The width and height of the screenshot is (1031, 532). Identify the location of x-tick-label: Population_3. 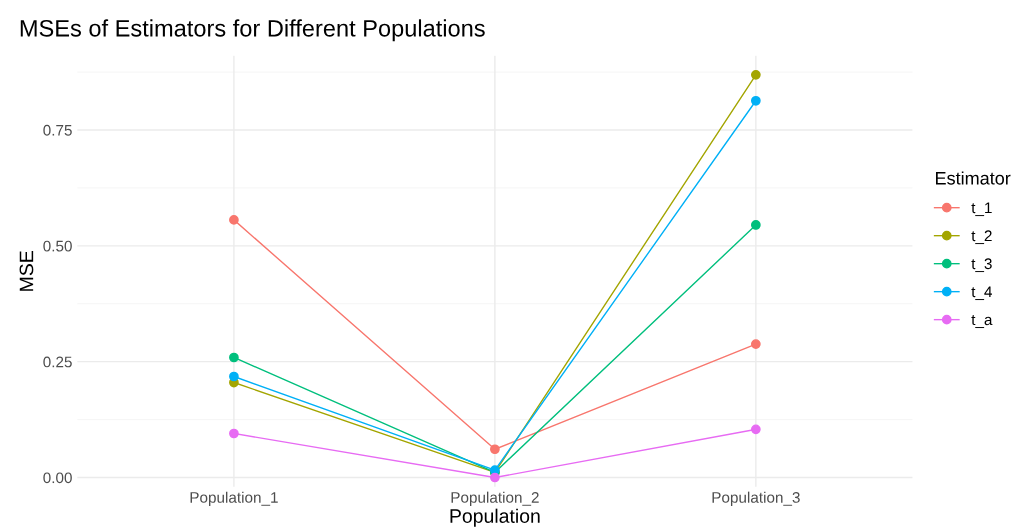
(756, 498).